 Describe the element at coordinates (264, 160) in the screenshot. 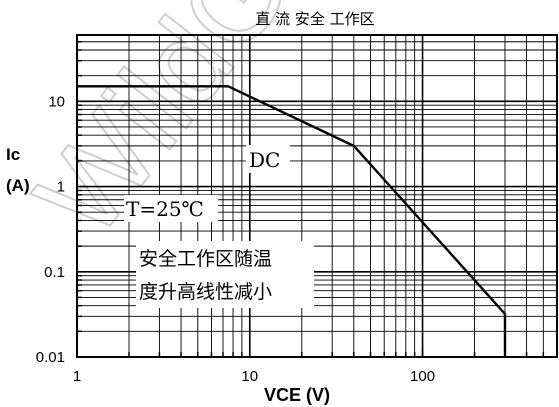

I see `dc-annotation: DC` at that location.